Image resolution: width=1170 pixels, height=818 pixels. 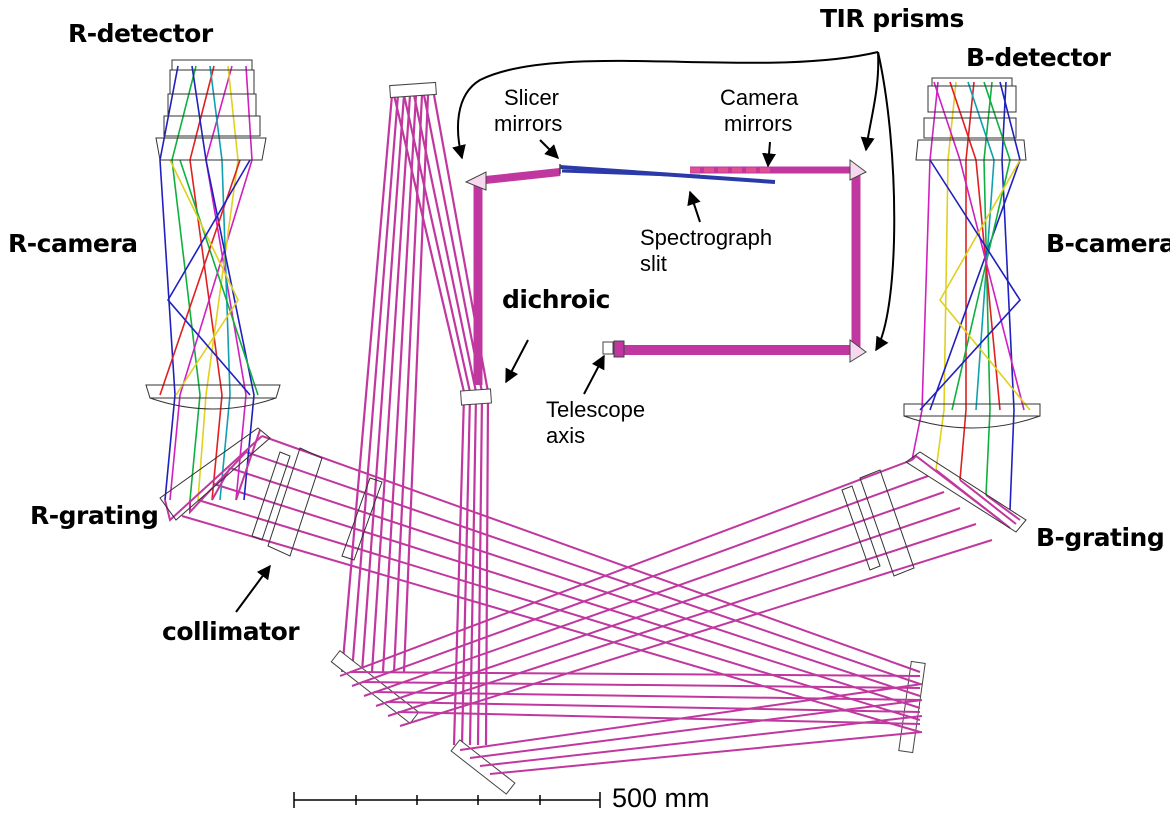 What do you see at coordinates (566, 435) in the screenshot?
I see `telescope-axis-label-line2: axis` at bounding box center [566, 435].